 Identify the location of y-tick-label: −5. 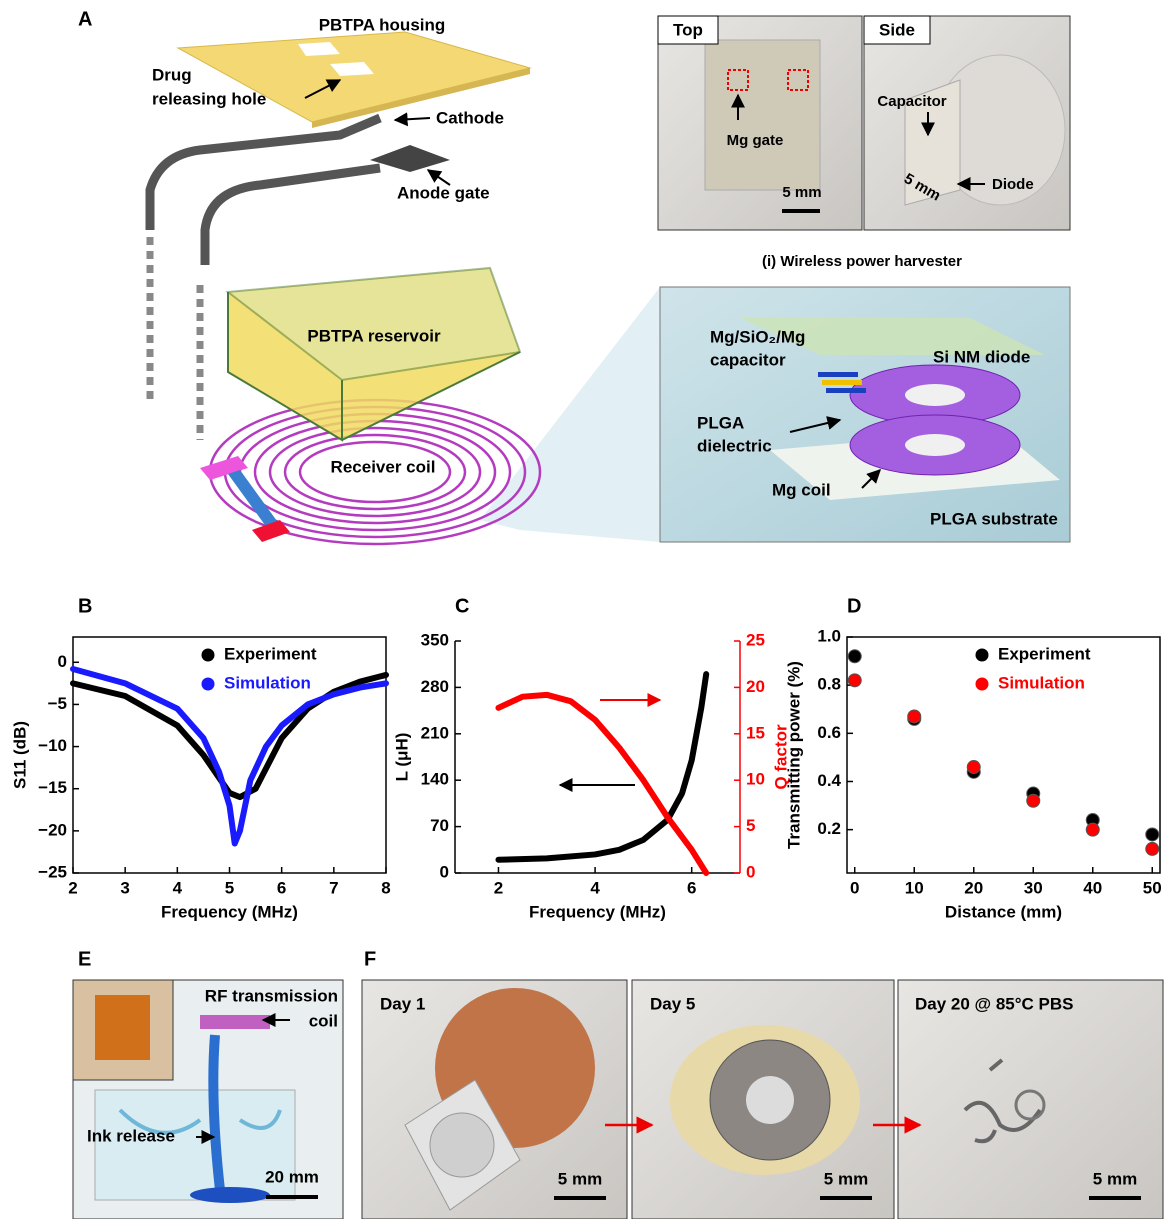
(57, 703).